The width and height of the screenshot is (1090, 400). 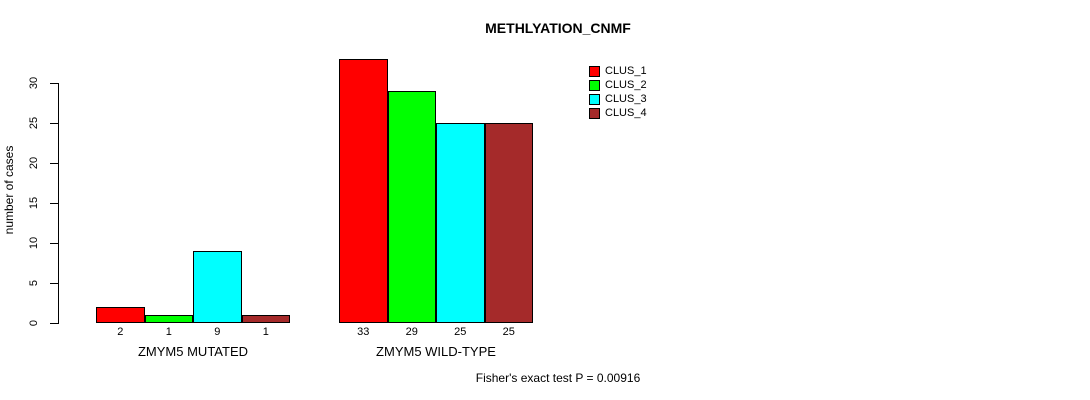 What do you see at coordinates (626, 71) in the screenshot?
I see `legend-label-clus-1: CLUS_1` at bounding box center [626, 71].